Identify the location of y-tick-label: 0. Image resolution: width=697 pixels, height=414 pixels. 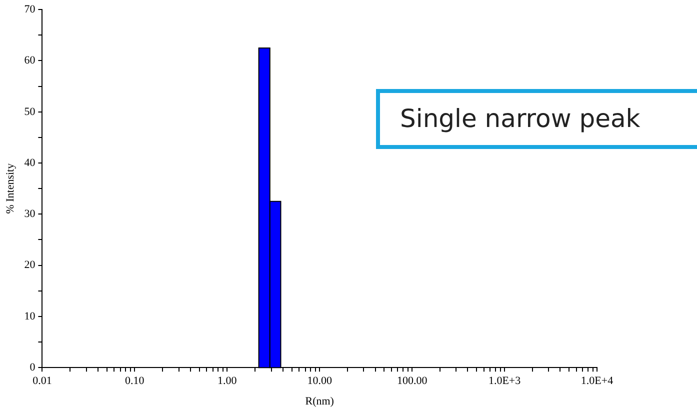
(33, 367).